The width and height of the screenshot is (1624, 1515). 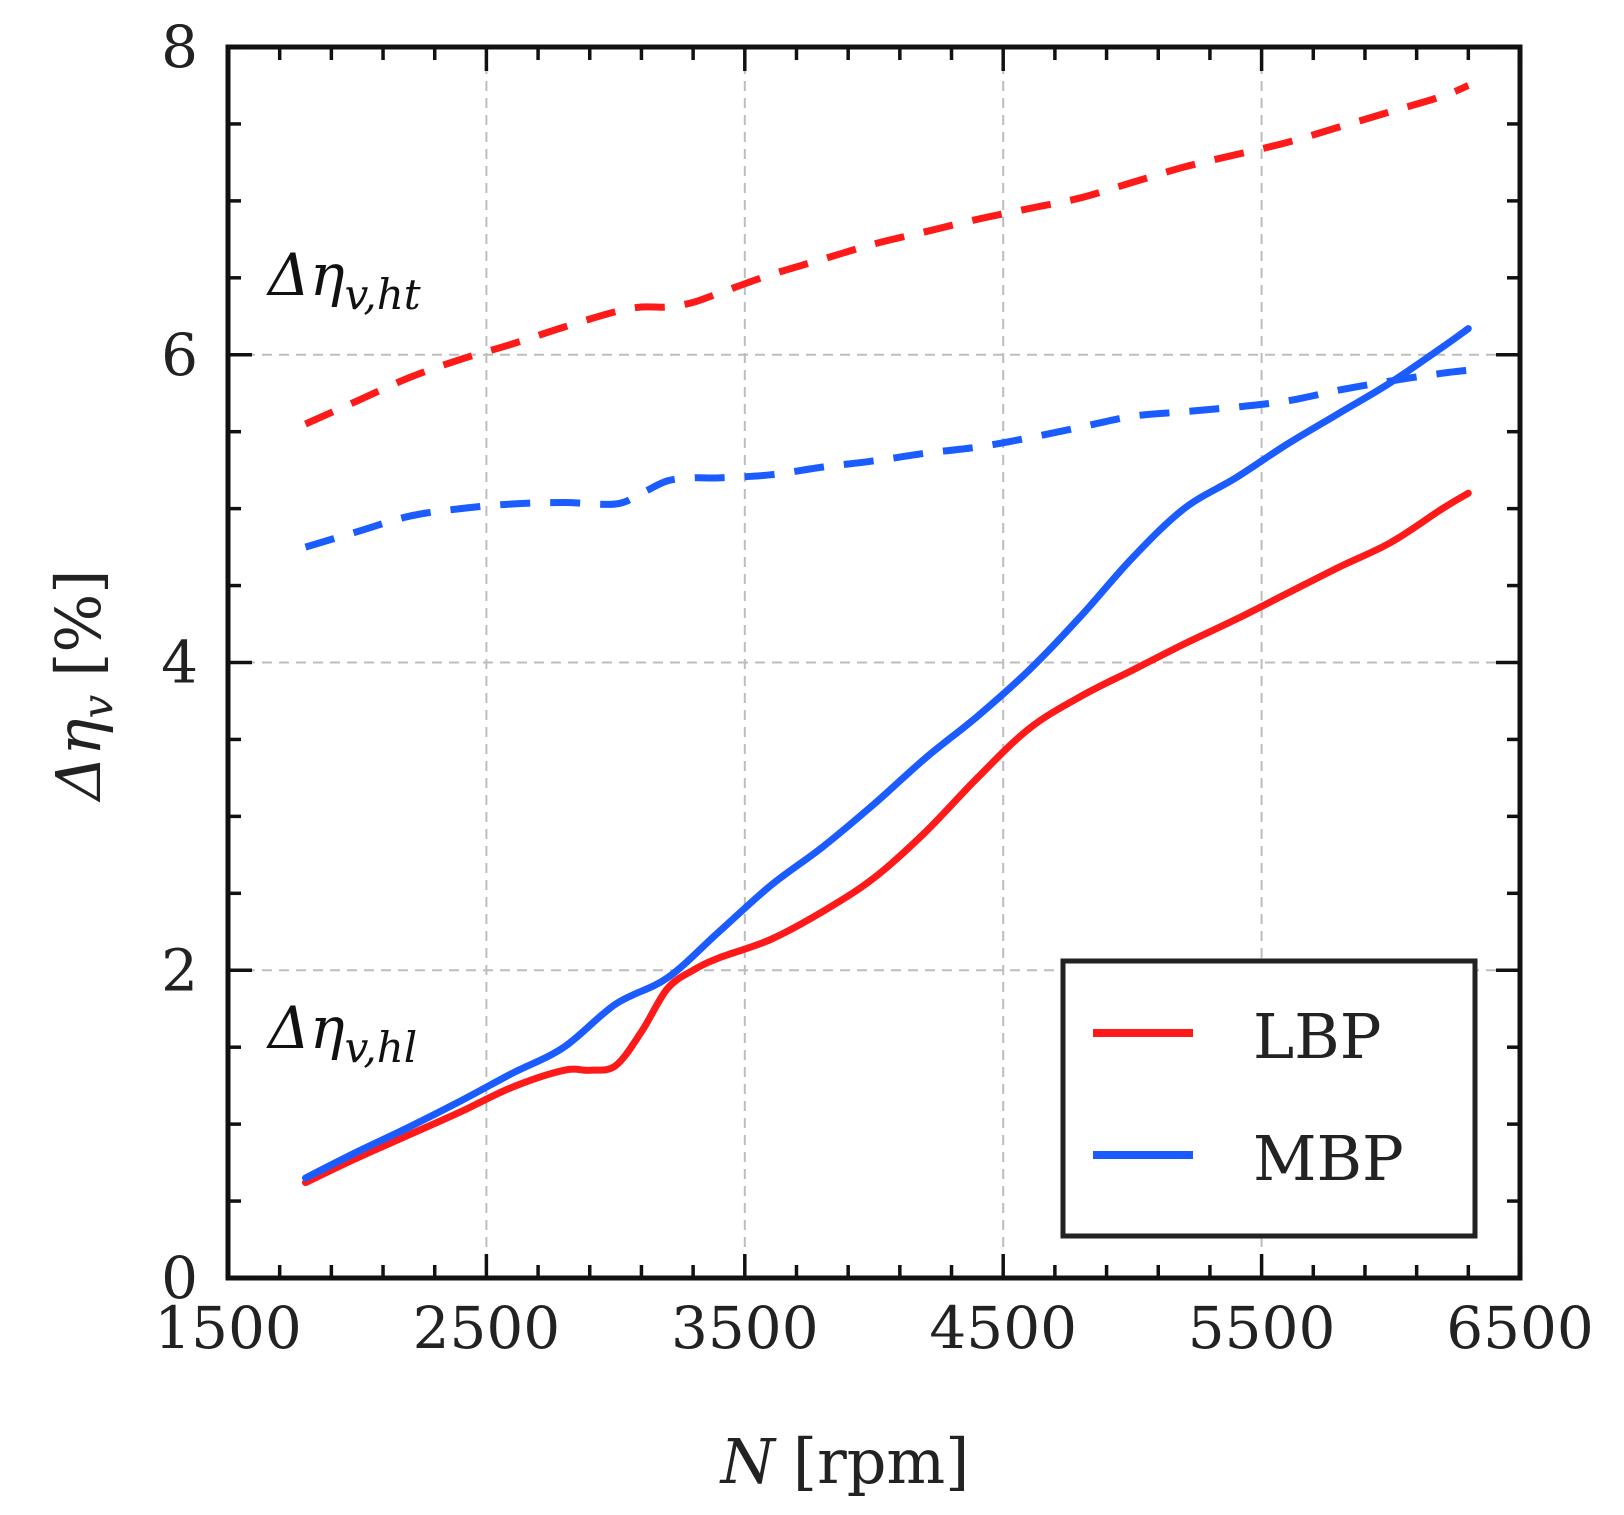 I want to click on y-axis-subscript: v, so click(x=97, y=707).